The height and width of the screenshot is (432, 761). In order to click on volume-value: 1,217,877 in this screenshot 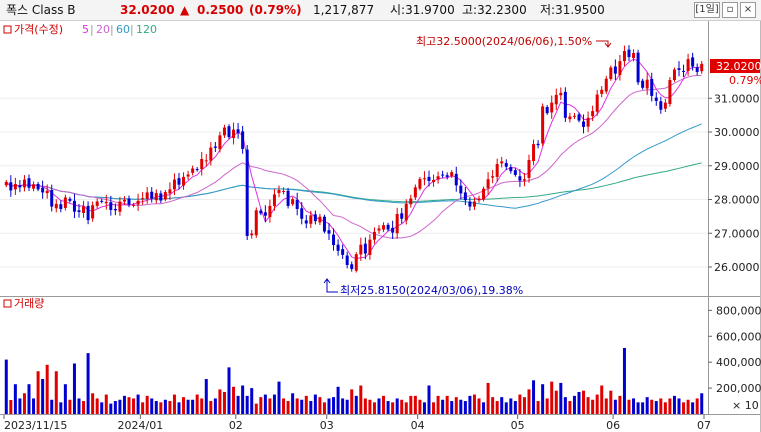, I will do `click(344, 10)`.